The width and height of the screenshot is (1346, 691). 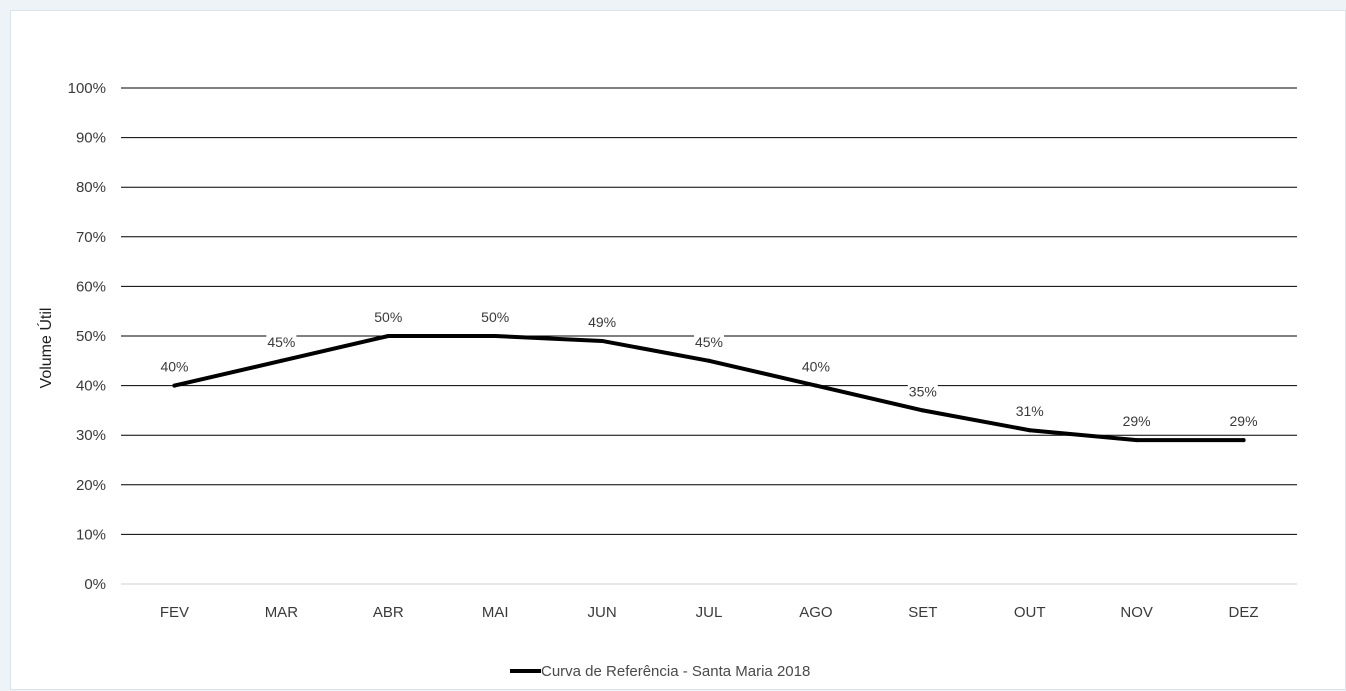 What do you see at coordinates (91, 237) in the screenshot?
I see `y-tick-label: 70%` at bounding box center [91, 237].